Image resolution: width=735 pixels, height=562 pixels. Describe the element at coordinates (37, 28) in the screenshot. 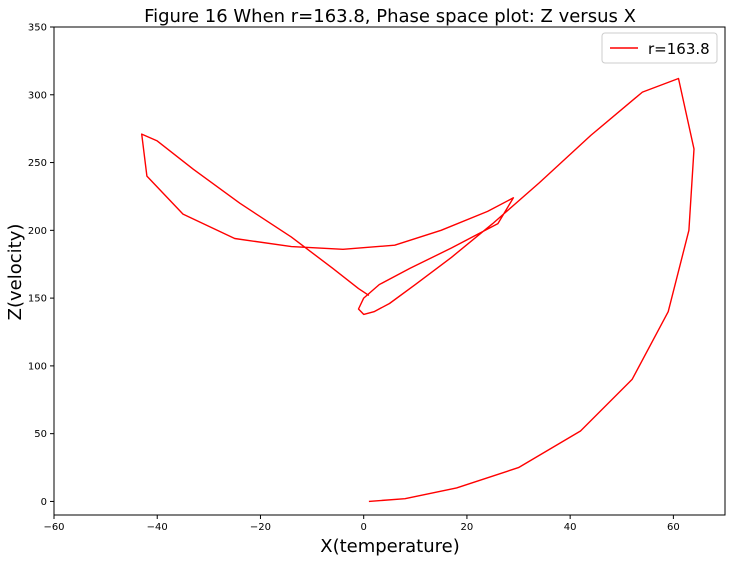

I see `y-tick-label: 350` at that location.